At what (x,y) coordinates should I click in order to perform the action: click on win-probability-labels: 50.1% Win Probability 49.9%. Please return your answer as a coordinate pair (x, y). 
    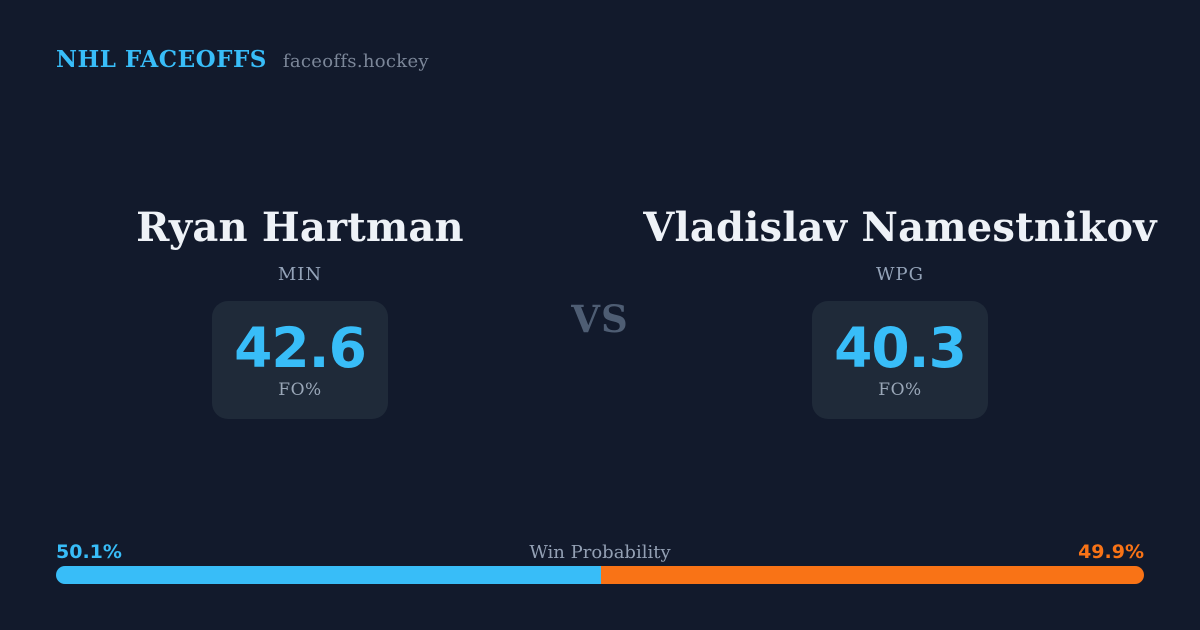
    Looking at the image, I should click on (600, 553).